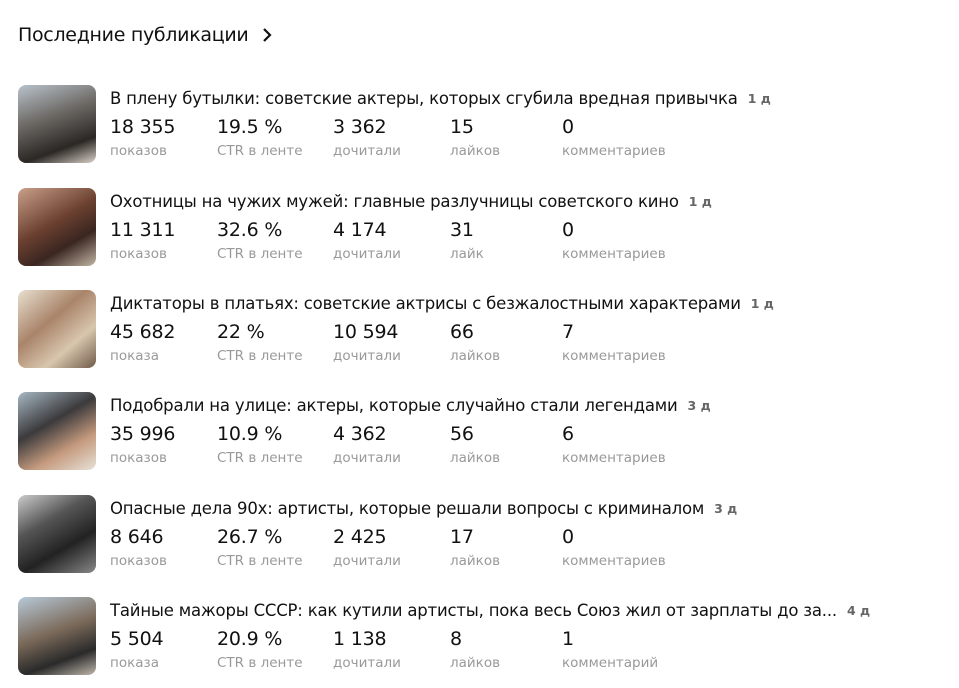  I want to click on section-title: Последние публикации, so click(133, 35).